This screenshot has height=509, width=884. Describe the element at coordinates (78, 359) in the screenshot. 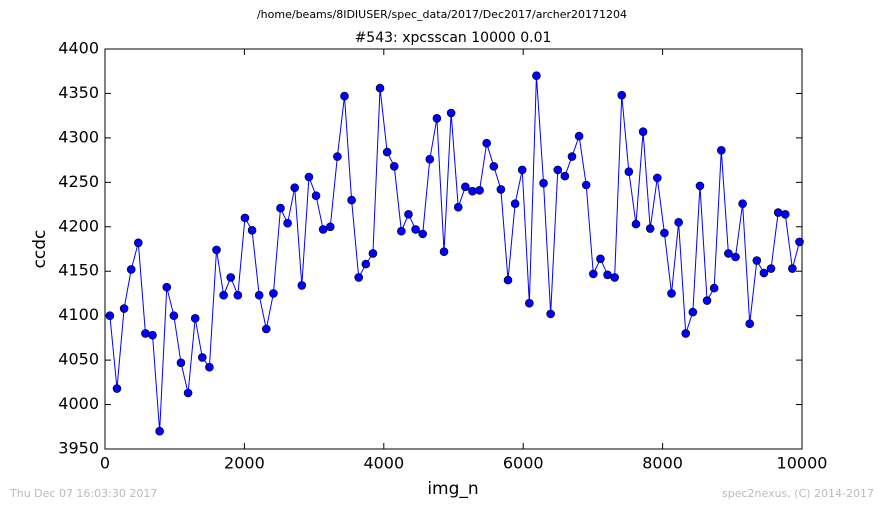

I see `y-tick-label: 4050` at that location.